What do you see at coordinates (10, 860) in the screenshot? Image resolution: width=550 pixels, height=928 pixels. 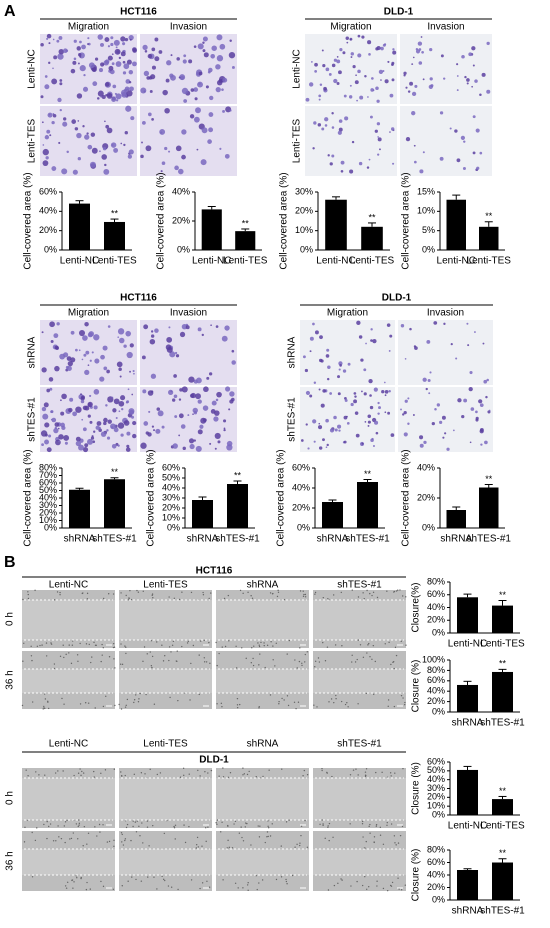 I see `row-label: 36 h` at bounding box center [10, 860].